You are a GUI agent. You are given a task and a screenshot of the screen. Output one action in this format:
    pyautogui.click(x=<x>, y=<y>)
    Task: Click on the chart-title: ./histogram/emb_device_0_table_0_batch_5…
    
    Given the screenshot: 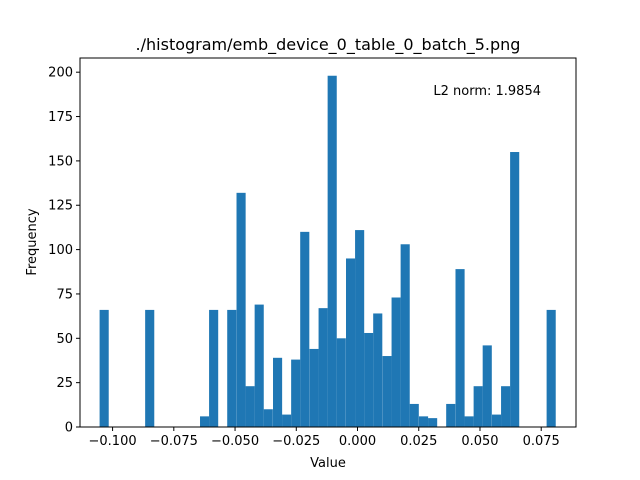 What is the action you would take?
    pyautogui.click(x=328, y=45)
    